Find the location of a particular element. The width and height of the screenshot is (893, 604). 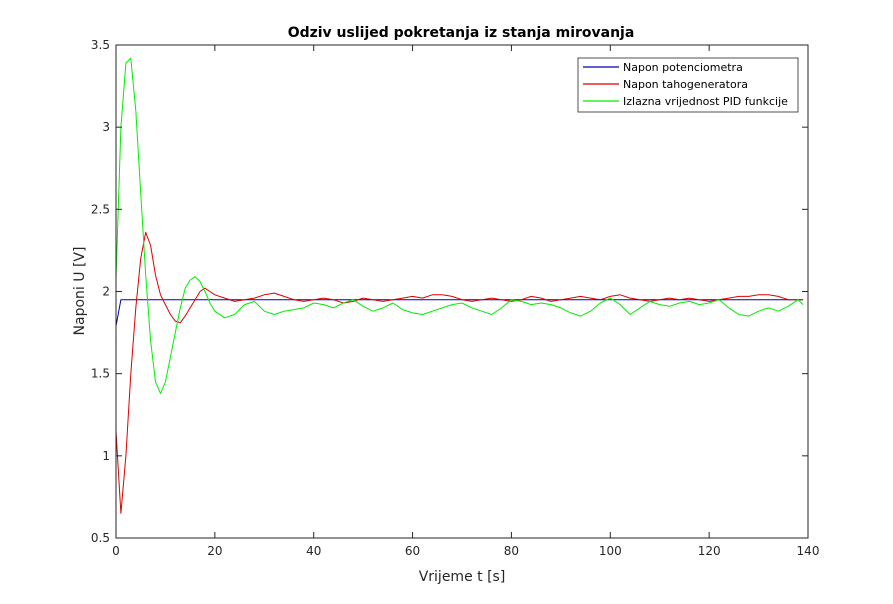

y-tick-label: 1 is located at coordinates (106, 456).